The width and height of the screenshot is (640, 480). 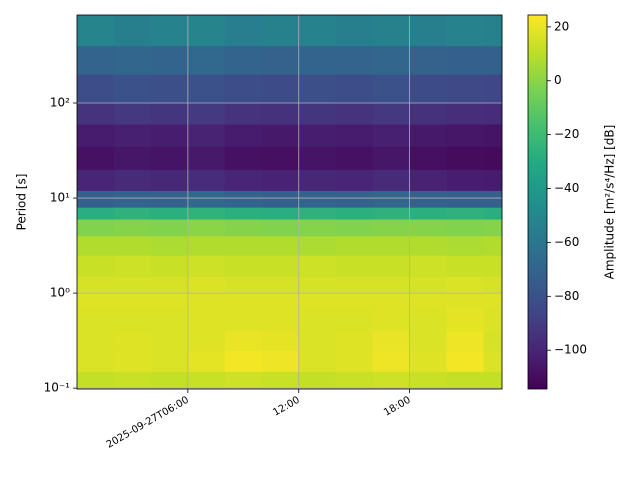 I want to click on colorbar-tick-label: −40, so click(x=566, y=188).